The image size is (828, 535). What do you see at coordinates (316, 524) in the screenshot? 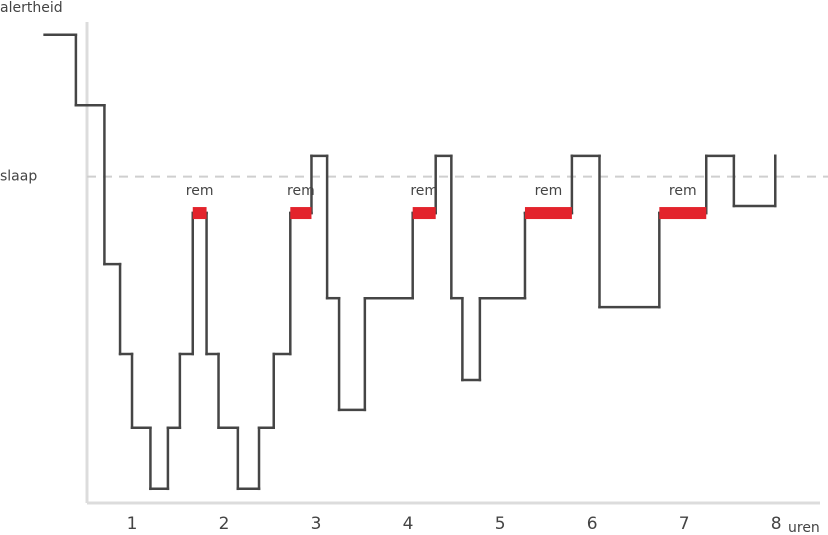
I see `x-tick-label: 3` at bounding box center [316, 524].